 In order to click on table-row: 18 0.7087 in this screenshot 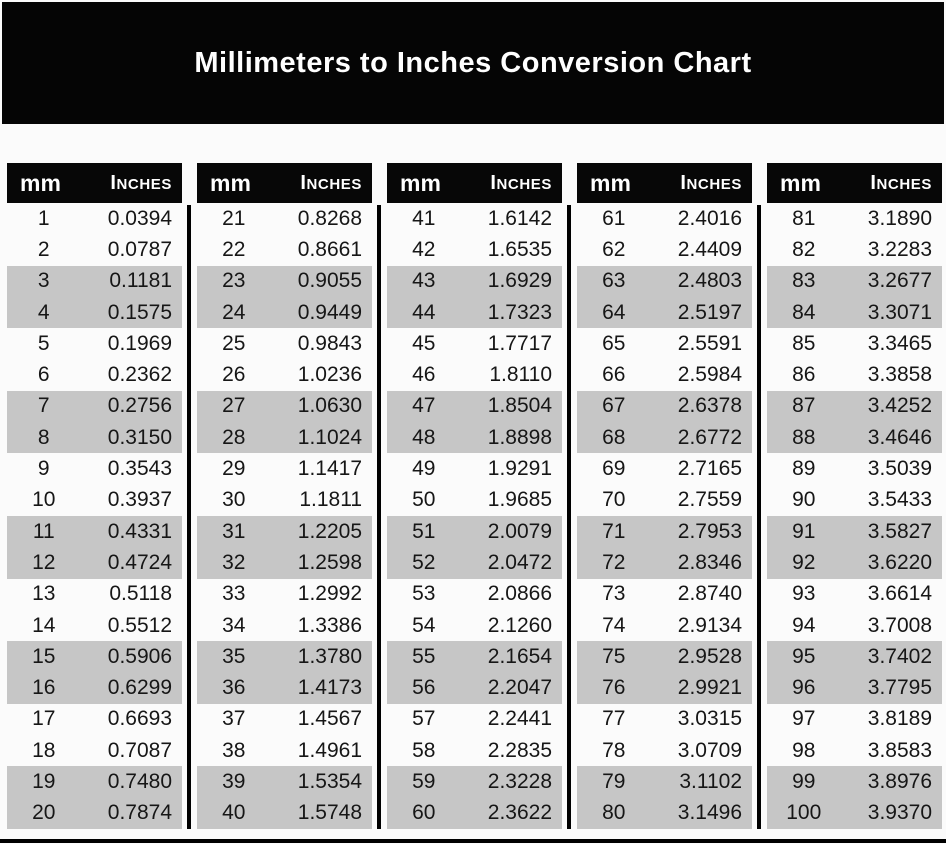, I will do `click(94, 750)`.